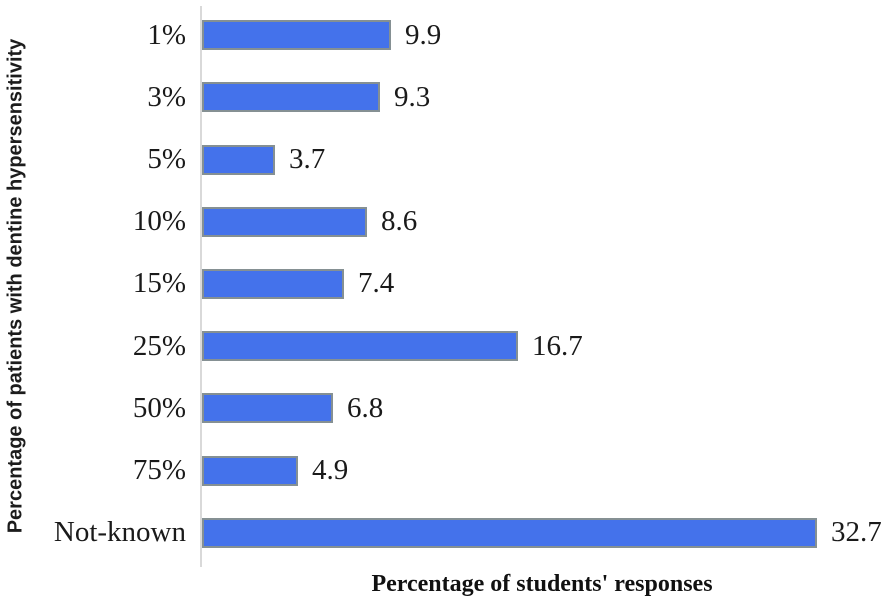  What do you see at coordinates (539, 97) in the screenshot?
I see `bar-track: 9.3` at bounding box center [539, 97].